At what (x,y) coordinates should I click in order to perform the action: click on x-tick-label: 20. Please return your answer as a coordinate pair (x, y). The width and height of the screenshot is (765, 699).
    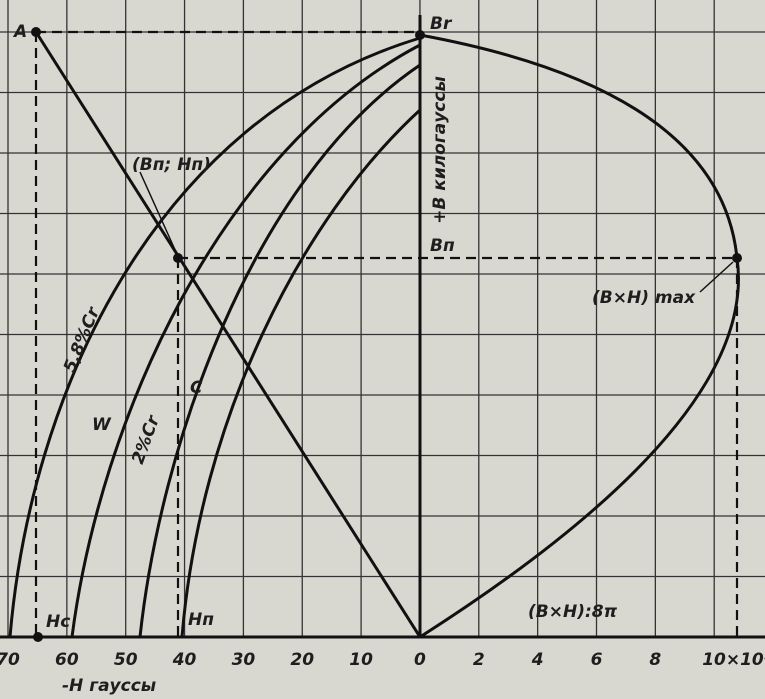
    Looking at the image, I should click on (302, 660).